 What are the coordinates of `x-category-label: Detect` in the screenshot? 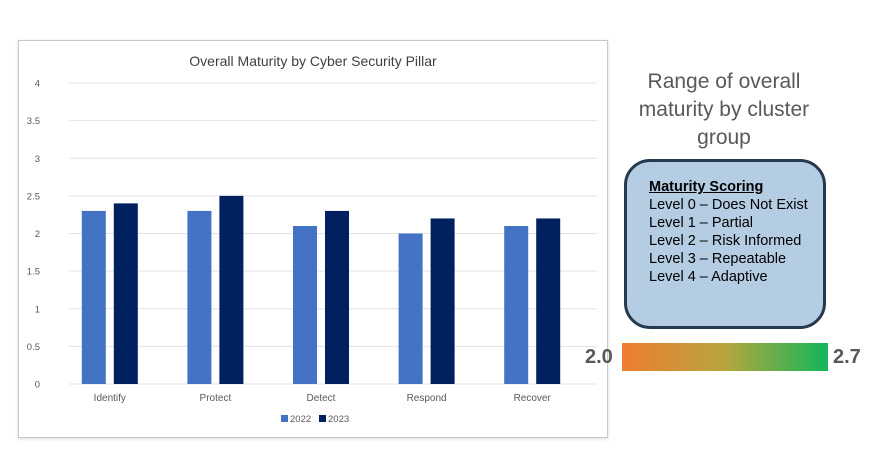 It's located at (321, 398).